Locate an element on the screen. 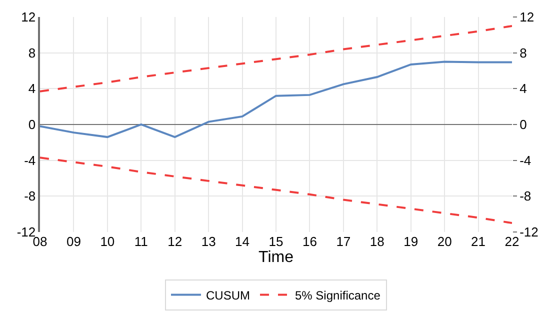 The width and height of the screenshot is (550, 320). y2-tick-label: 12 is located at coordinates (527, 17).